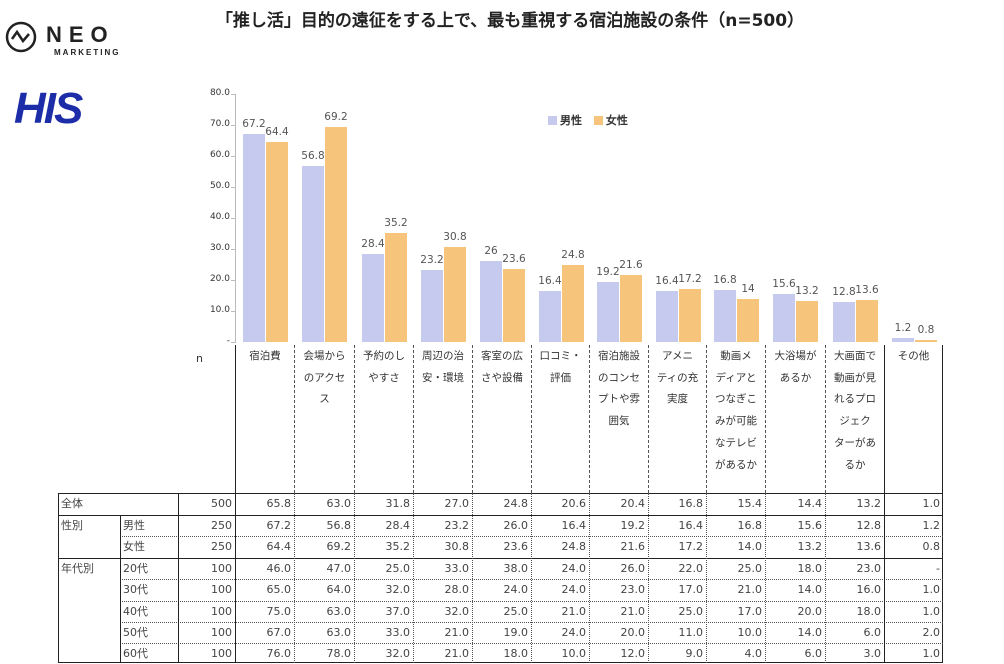 This screenshot has width=1004, height=664. Describe the element at coordinates (854, 419) in the screenshot. I see `column-header-10: 大画面で 動画が見 れるプロ ジェク ターがあ るか` at that location.